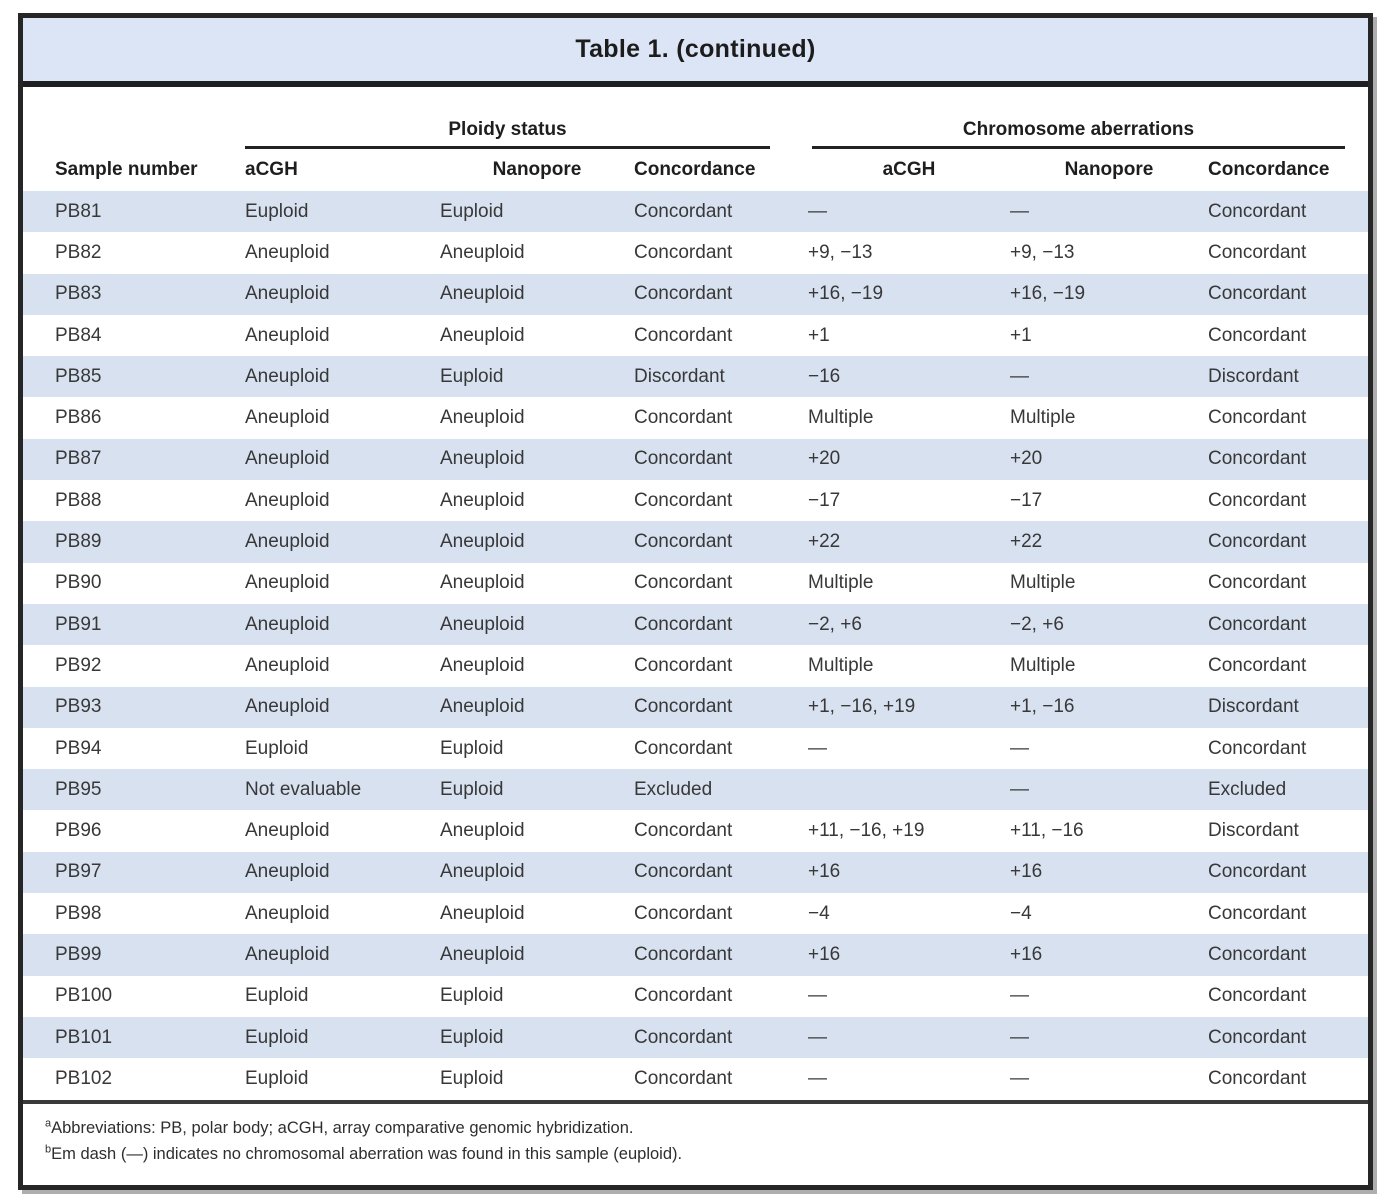 Image resolution: width=1391 pixels, height=1200 pixels. What do you see at coordinates (78, 913) in the screenshot?
I see `sample-cell: PB98` at bounding box center [78, 913].